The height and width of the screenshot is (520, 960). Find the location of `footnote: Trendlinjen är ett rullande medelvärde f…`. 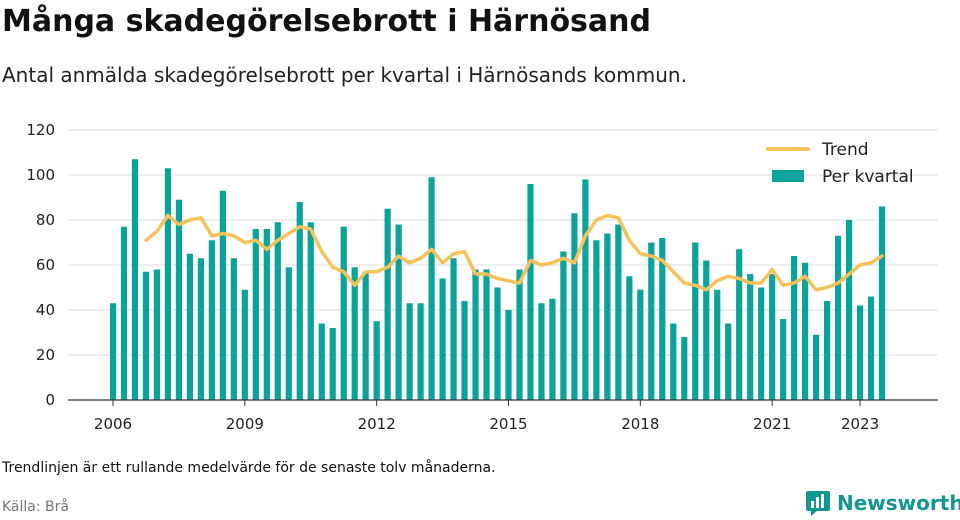

footnote: Trendlinjen är ett rullande medelvärde f… is located at coordinates (249, 468).